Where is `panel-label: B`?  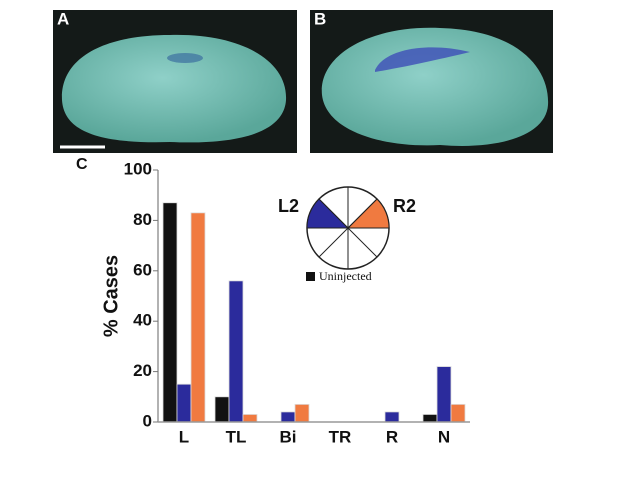
panel-label: B is located at coordinates (320, 18).